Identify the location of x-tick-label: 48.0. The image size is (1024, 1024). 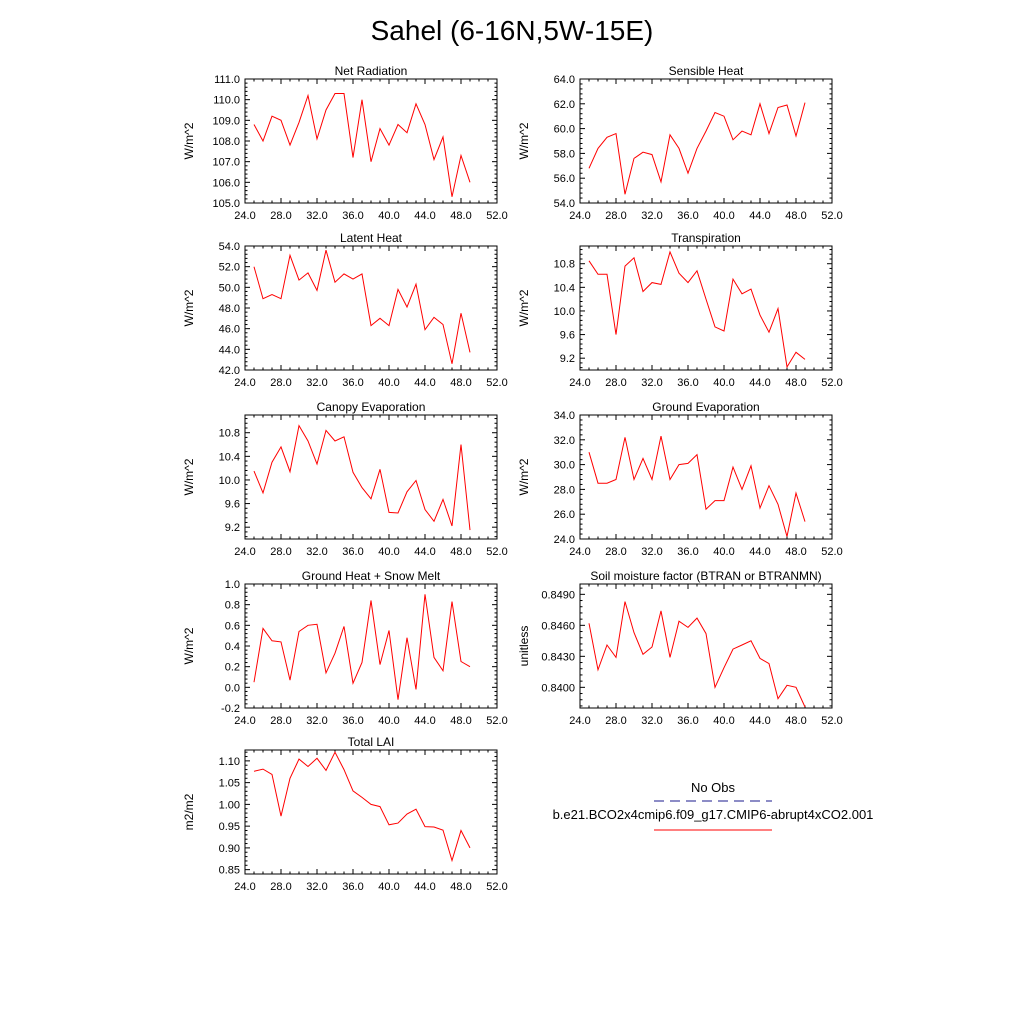
(460, 552).